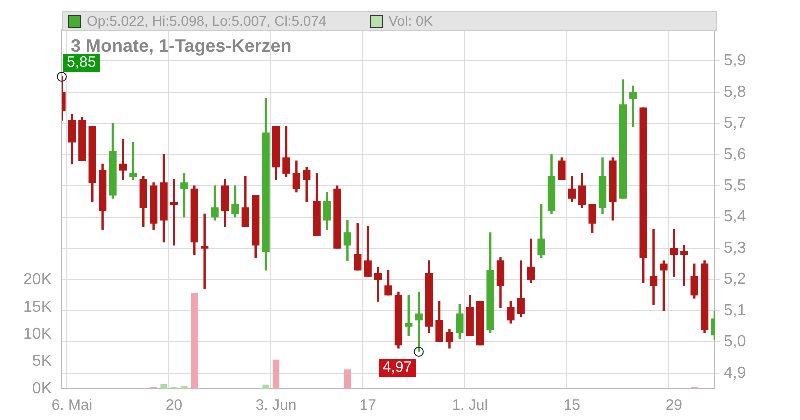 Image resolution: width=800 pixels, height=420 pixels. Describe the element at coordinates (38, 307) in the screenshot. I see `y2-tick-label: 15K` at that location.